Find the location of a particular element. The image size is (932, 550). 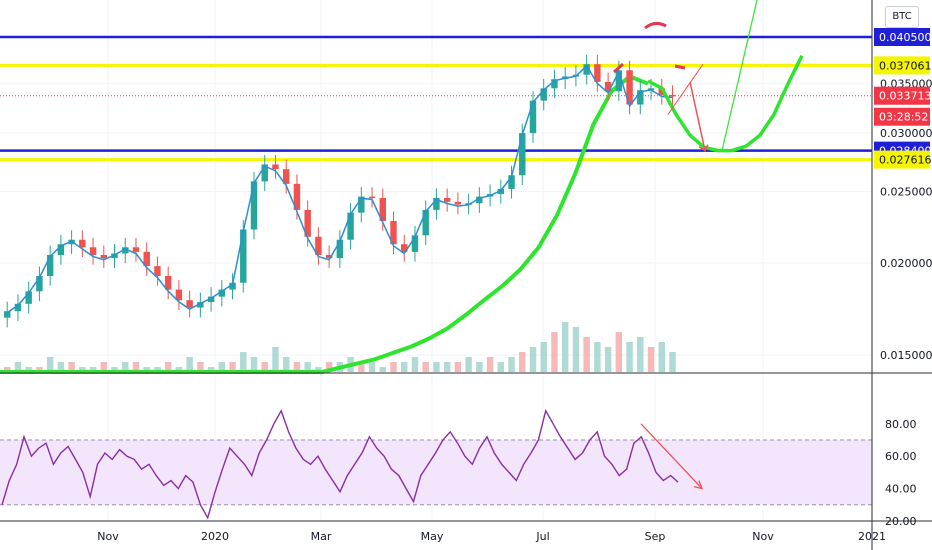

volume-bars is located at coordinates (340, 347).